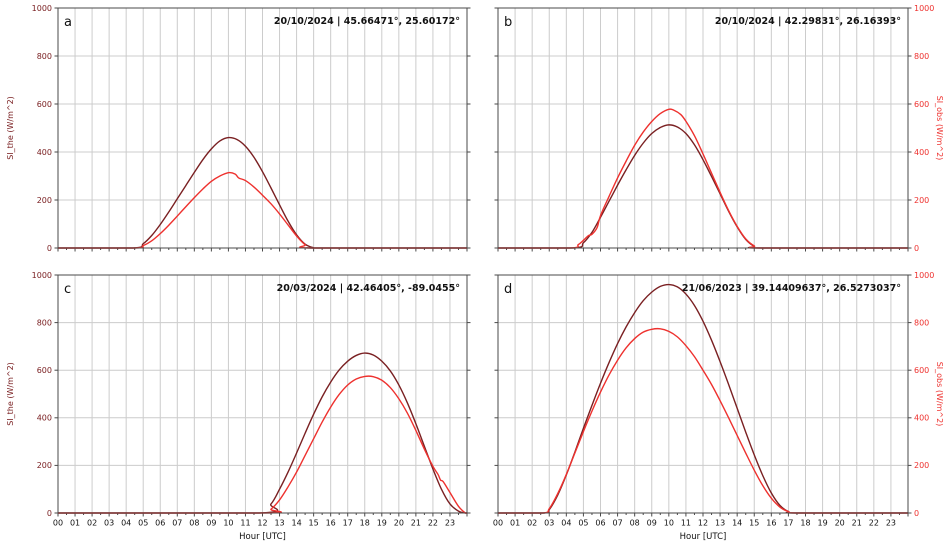 The width and height of the screenshot is (948, 553). Describe the element at coordinates (67, 289) in the screenshot. I see `panel-letter-c: c` at that location.